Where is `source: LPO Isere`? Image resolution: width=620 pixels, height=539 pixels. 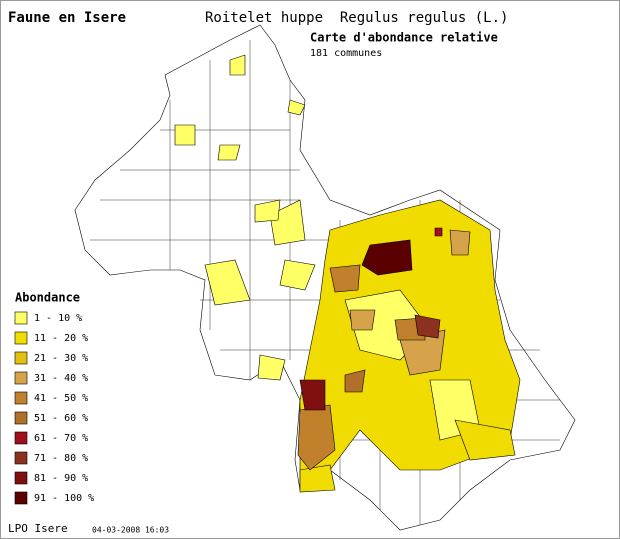 source: LPO Isere is located at coordinates (38, 528).